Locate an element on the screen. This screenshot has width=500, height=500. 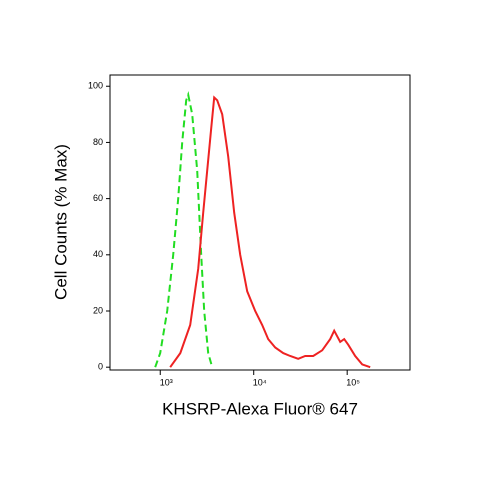
y-tick-label: 20 is located at coordinates (98, 310).